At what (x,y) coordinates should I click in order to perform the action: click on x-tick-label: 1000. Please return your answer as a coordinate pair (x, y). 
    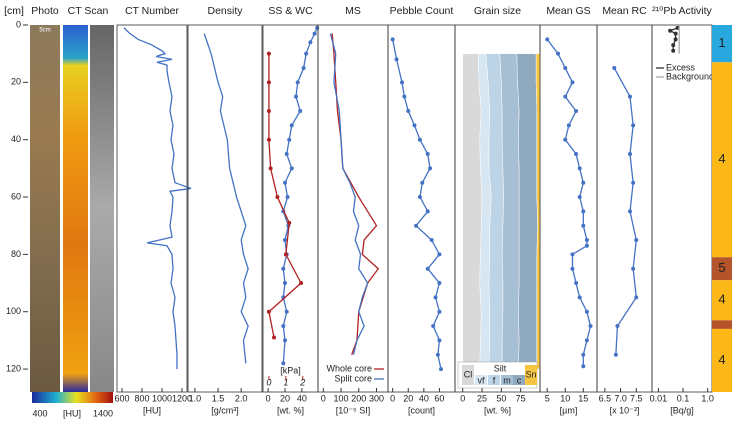
    Looking at the image, I should click on (162, 398).